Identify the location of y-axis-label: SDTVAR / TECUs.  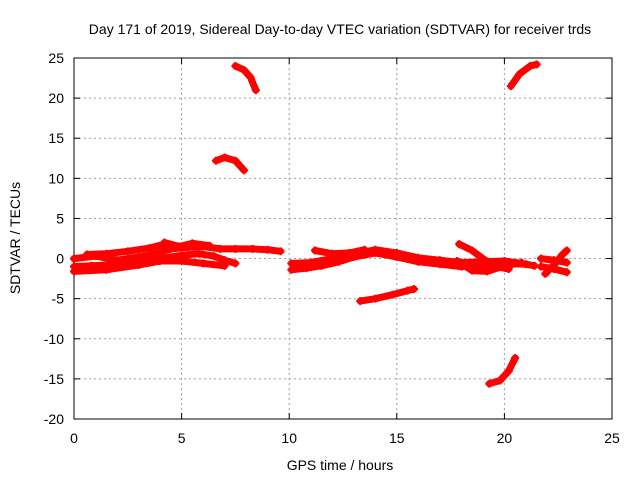
(15, 238).